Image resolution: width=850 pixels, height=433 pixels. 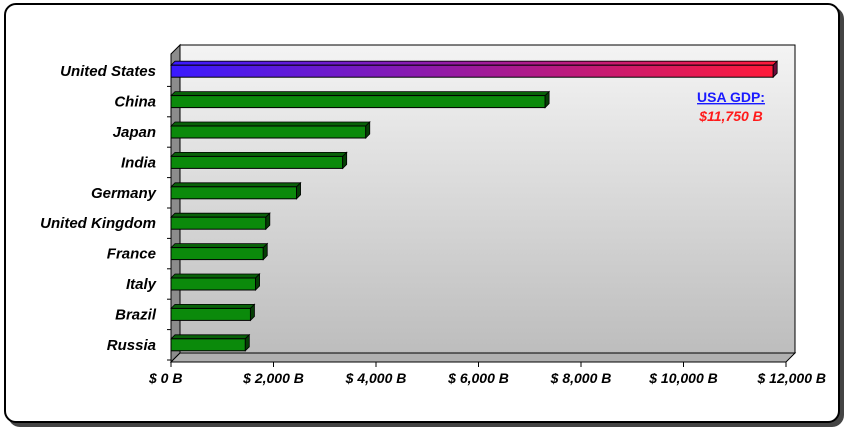 I want to click on category-label-japan: Japan, so click(x=134, y=132).